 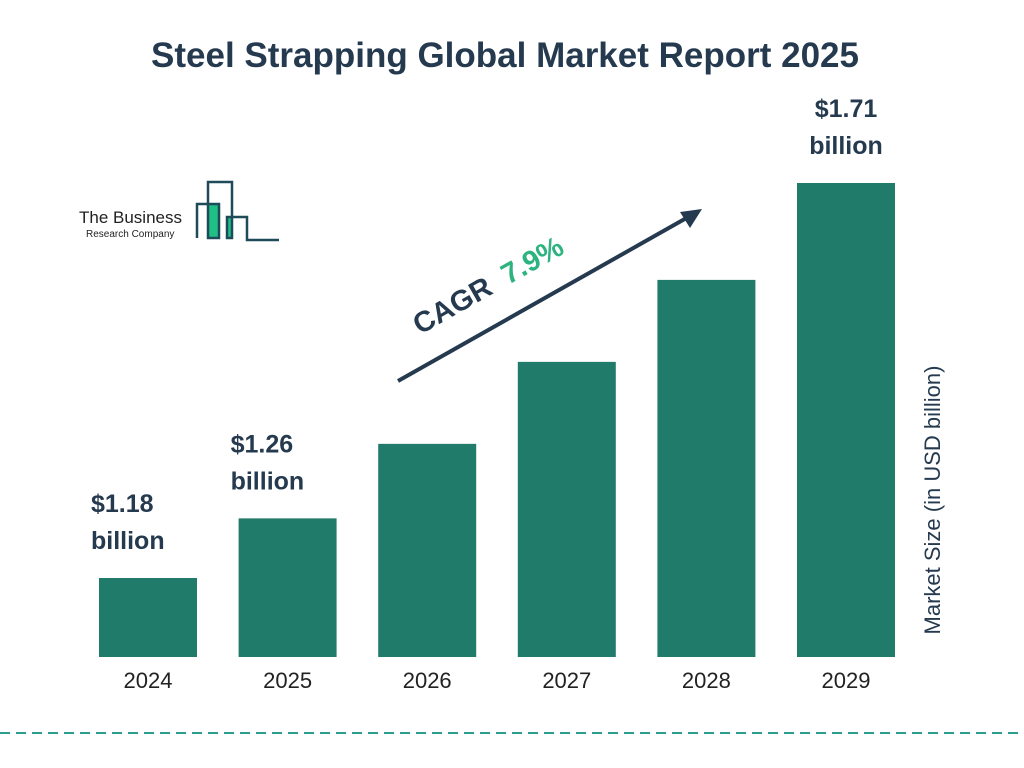 I want to click on x-tick-label: 2027, so click(x=566, y=680).